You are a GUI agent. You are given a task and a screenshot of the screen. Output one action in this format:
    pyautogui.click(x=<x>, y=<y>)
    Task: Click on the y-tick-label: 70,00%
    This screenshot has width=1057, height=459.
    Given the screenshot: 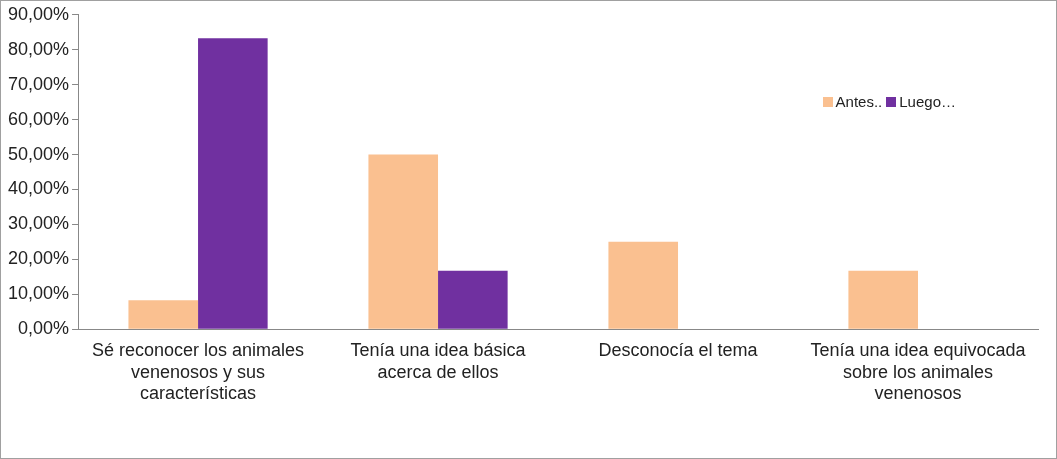 What is the action you would take?
    pyautogui.click(x=38, y=83)
    